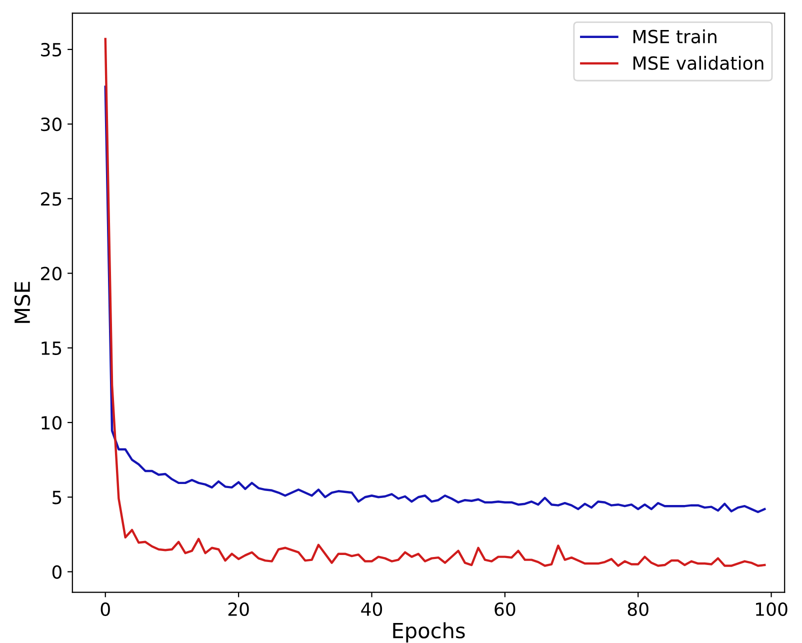  I want to click on x-tick-label: 0, so click(105, 609).